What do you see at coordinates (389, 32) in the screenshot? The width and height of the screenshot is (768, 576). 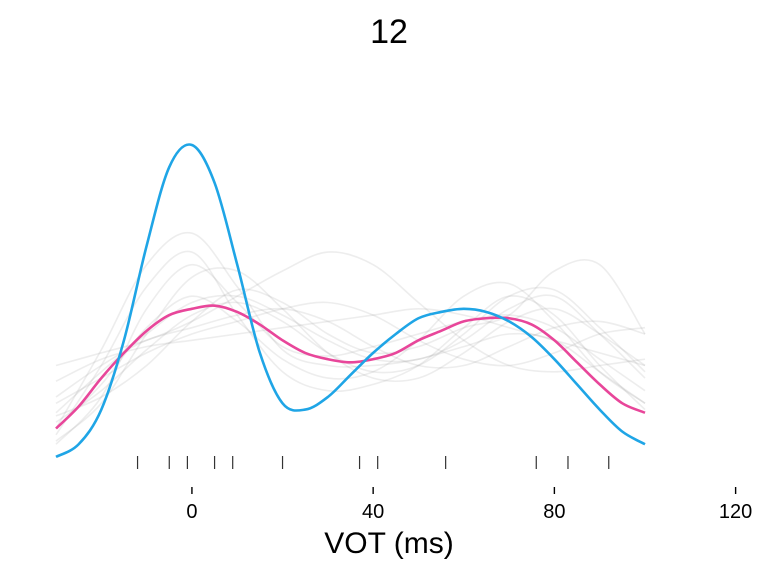 I see `chart-title: 12` at bounding box center [389, 32].